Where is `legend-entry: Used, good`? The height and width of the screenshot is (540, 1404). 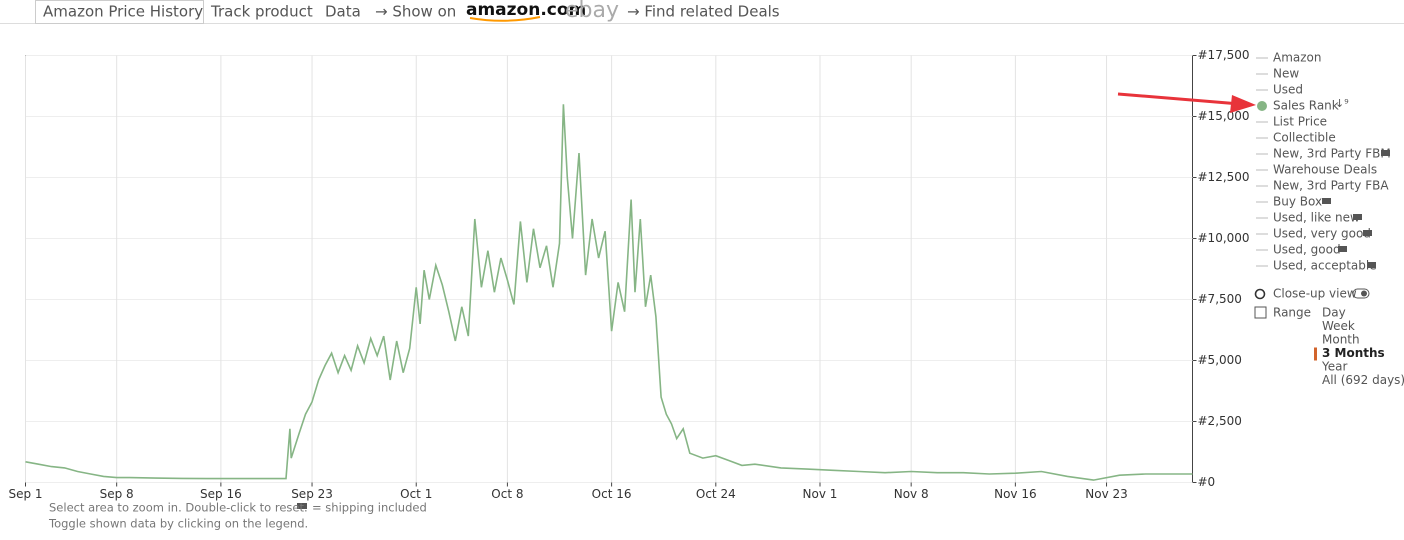 legend-entry: Used, good is located at coordinates (1307, 250).